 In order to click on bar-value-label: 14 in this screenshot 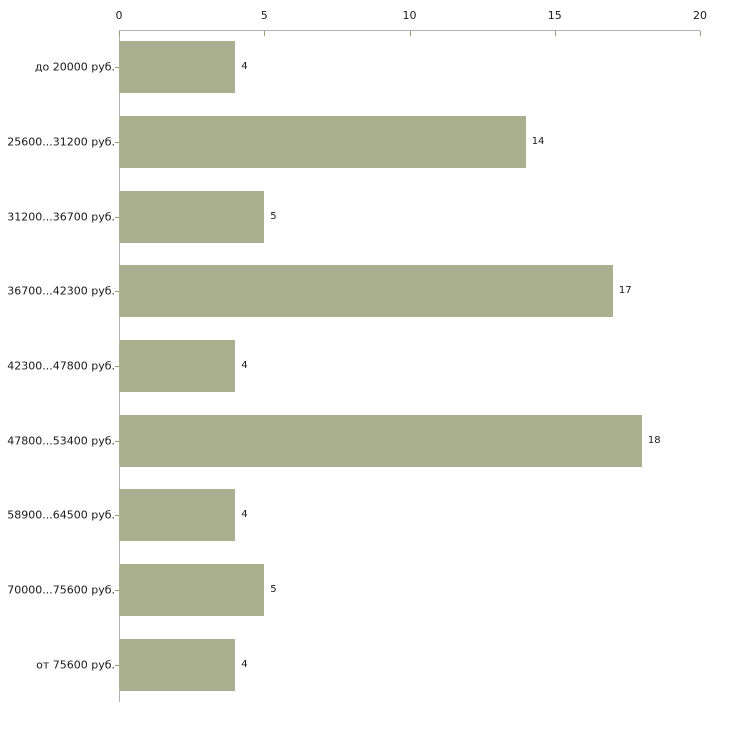, I will do `click(538, 141)`.